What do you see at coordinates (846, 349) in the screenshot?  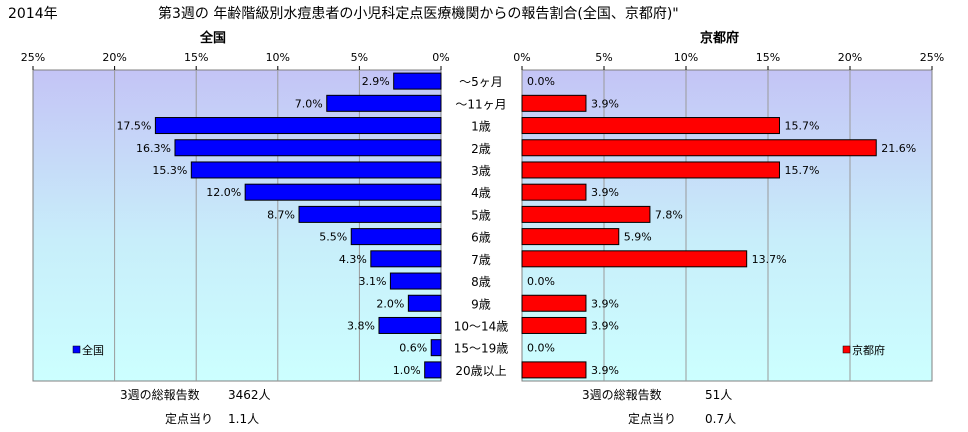 I see `legend-swatch-kyoto` at bounding box center [846, 349].